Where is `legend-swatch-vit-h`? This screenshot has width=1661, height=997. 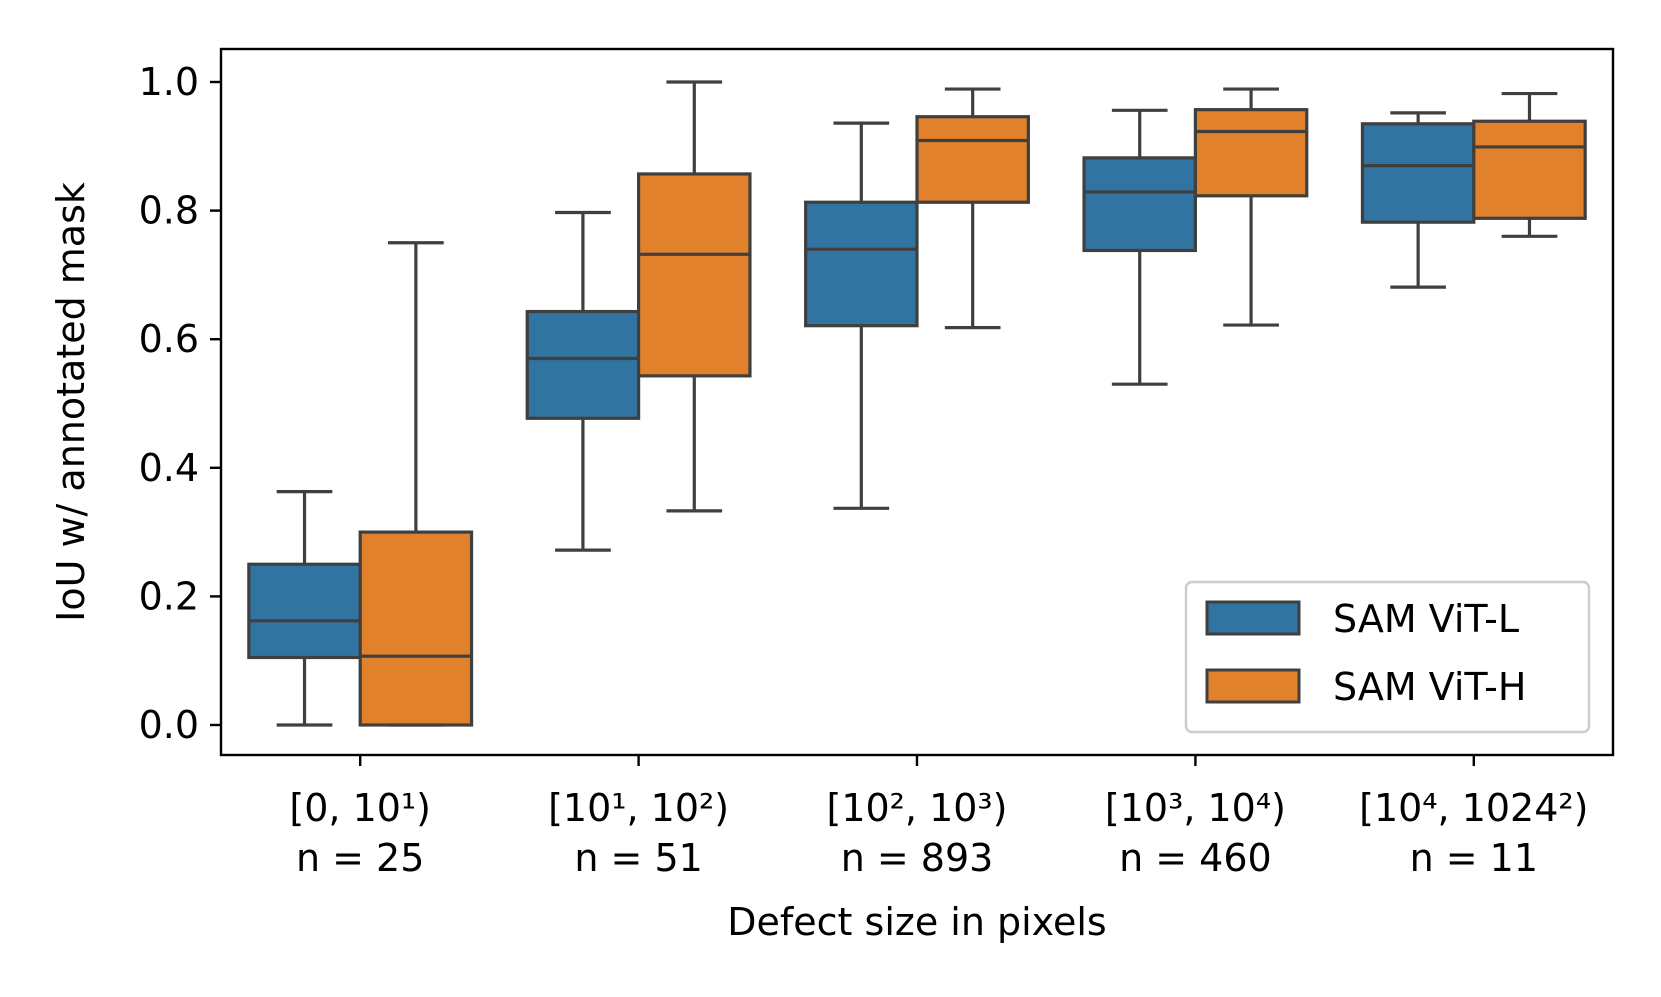 legend-swatch-vit-h is located at coordinates (1253, 686).